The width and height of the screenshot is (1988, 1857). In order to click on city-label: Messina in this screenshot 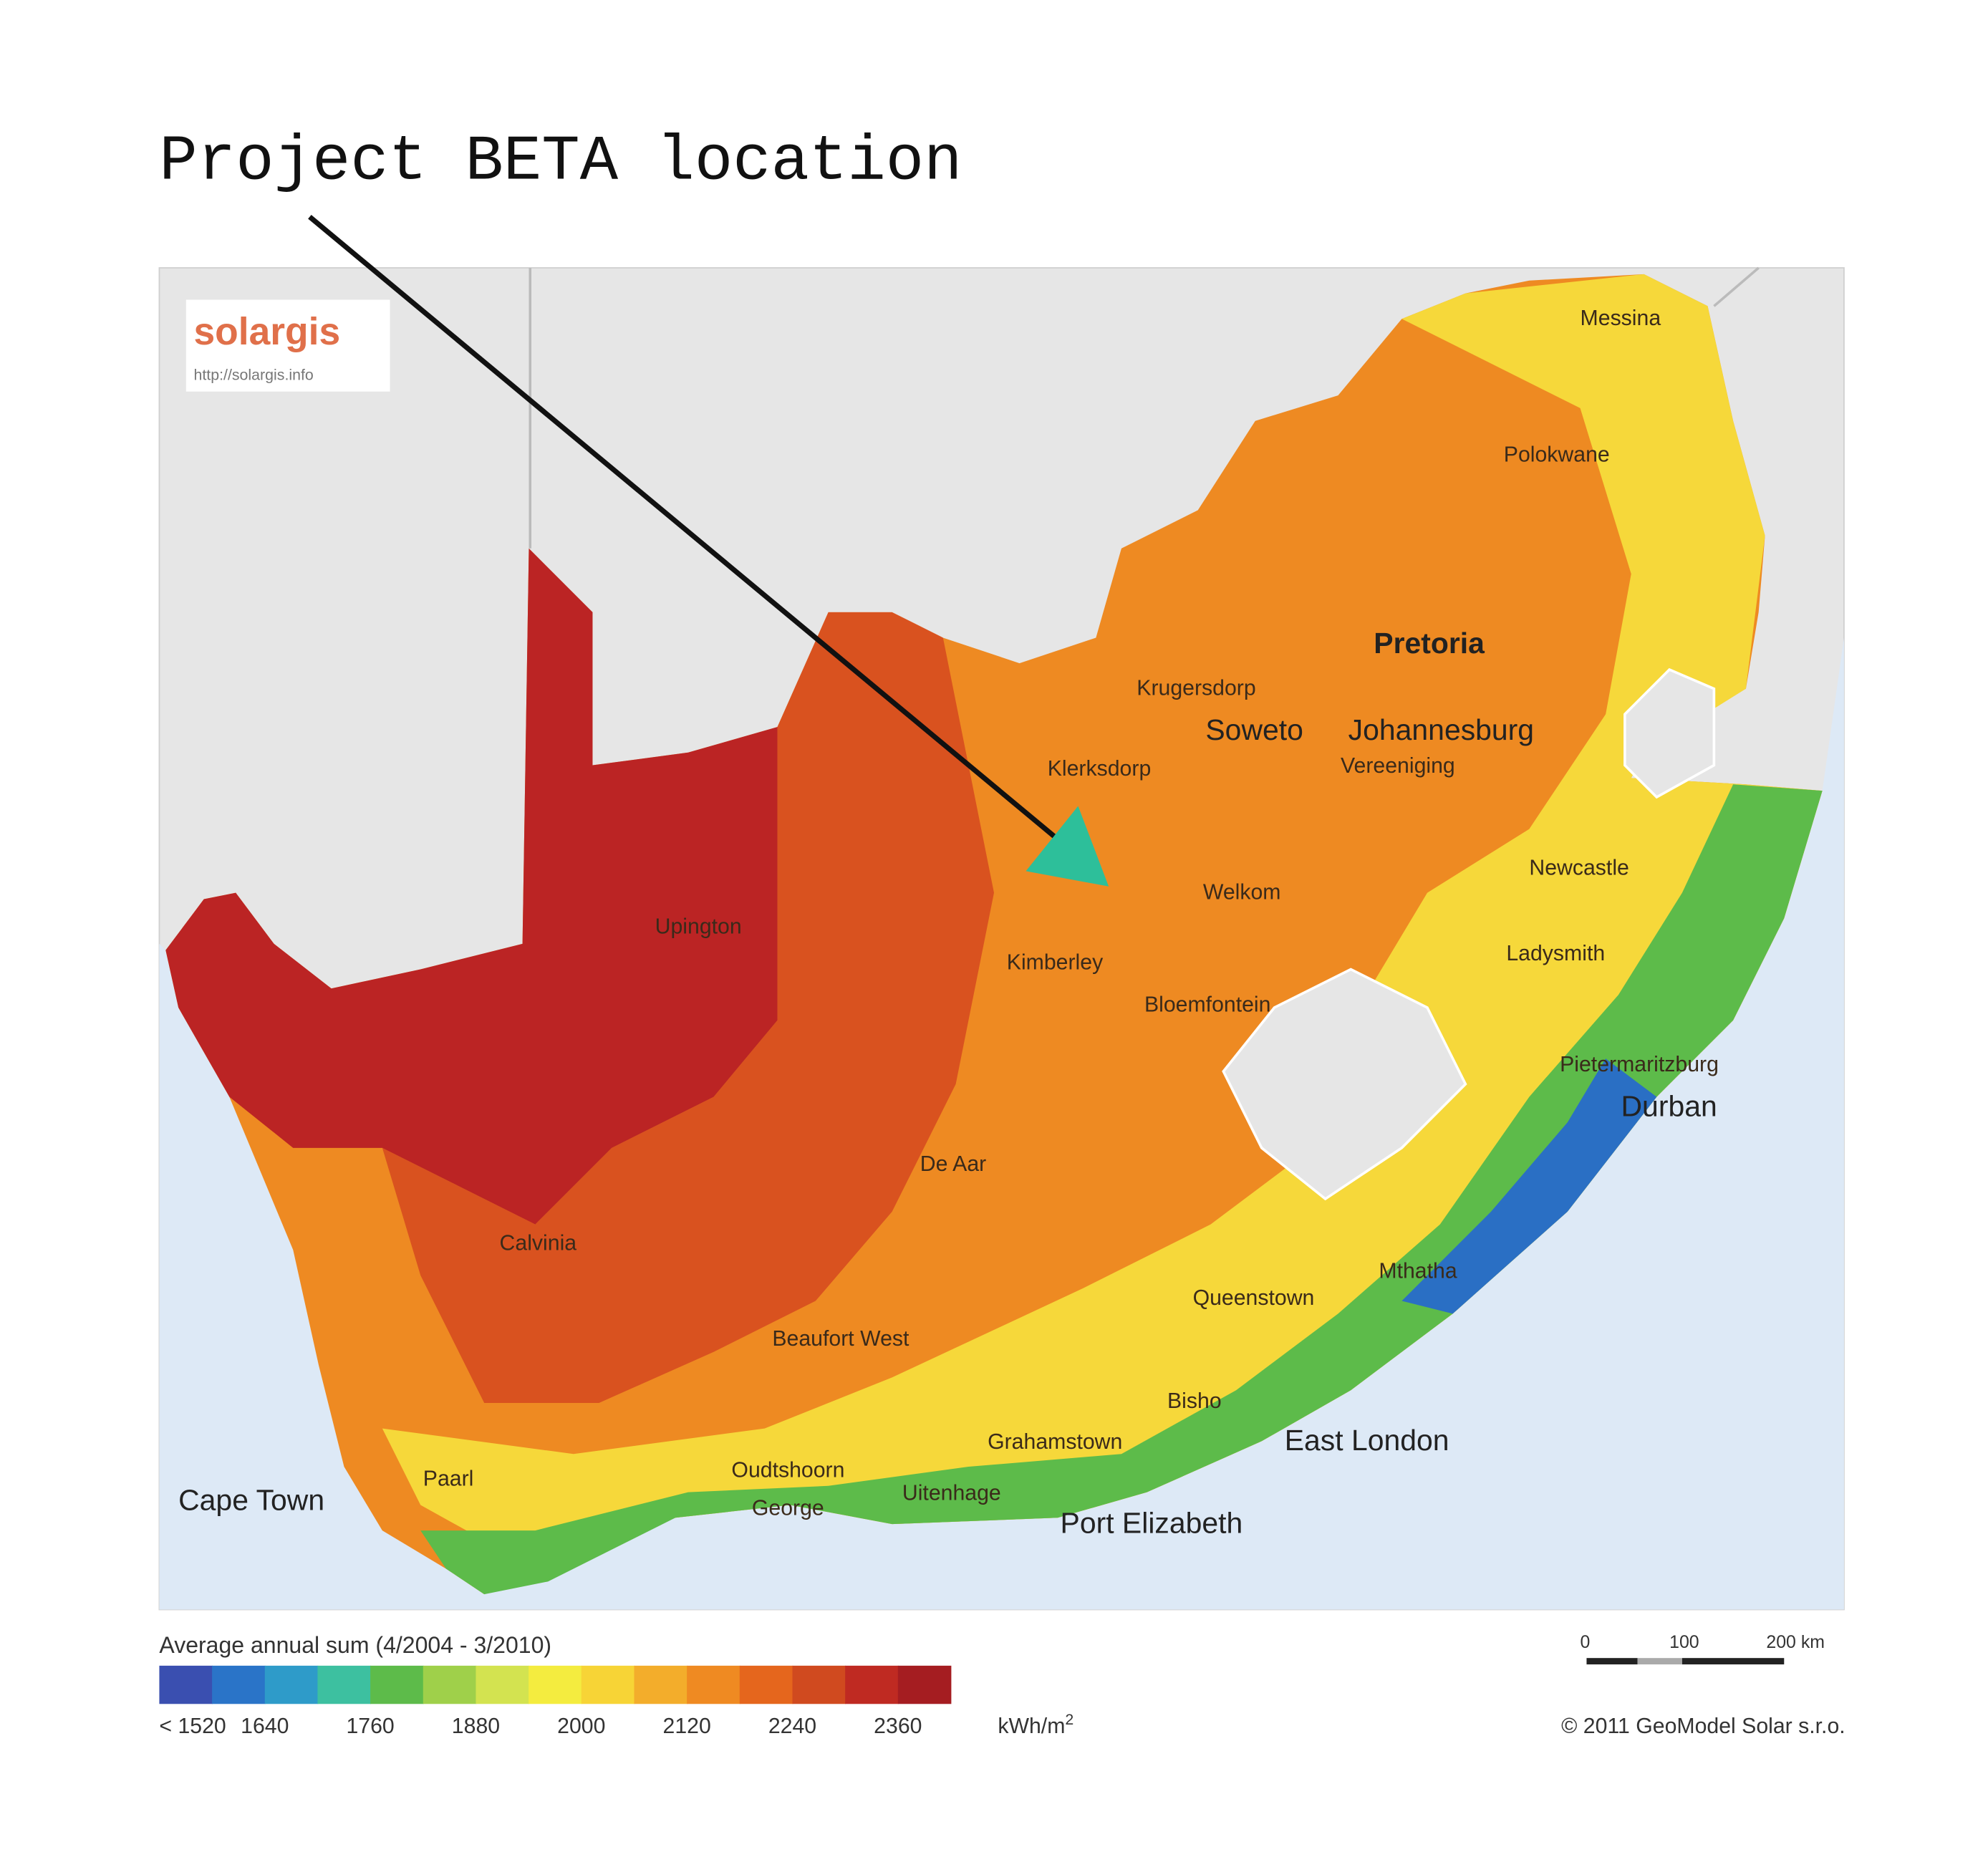, I will do `click(1621, 318)`.